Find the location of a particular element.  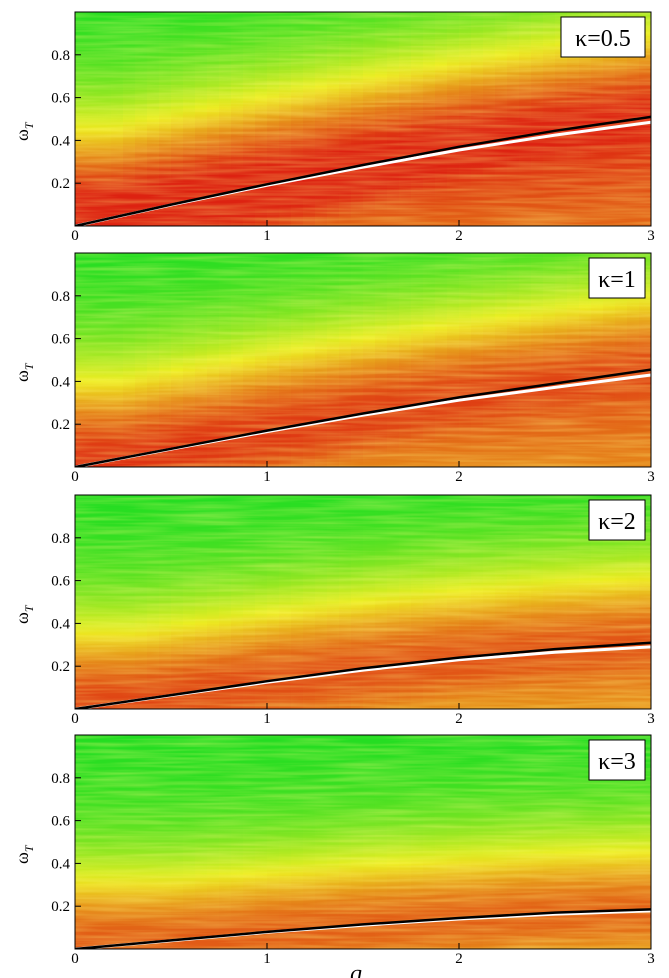

panel-label: κ=1 is located at coordinates (617, 280).